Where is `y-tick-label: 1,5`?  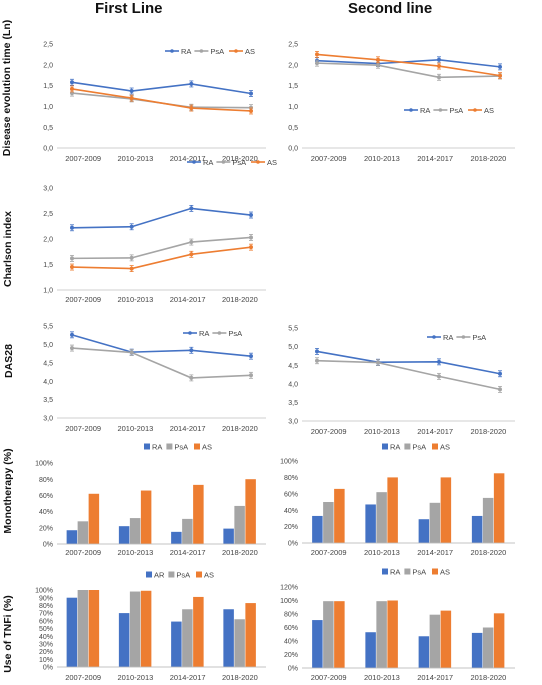 y-tick-label: 1,5 is located at coordinates (293, 86).